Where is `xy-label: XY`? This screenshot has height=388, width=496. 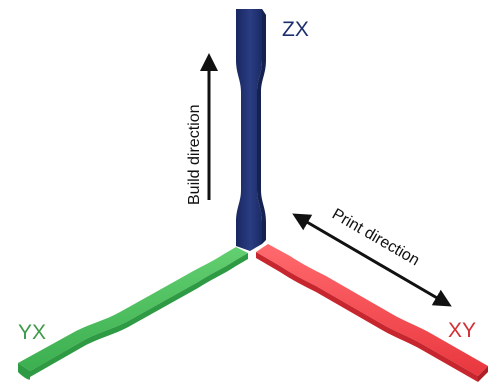 xy-label: XY is located at coordinates (462, 330).